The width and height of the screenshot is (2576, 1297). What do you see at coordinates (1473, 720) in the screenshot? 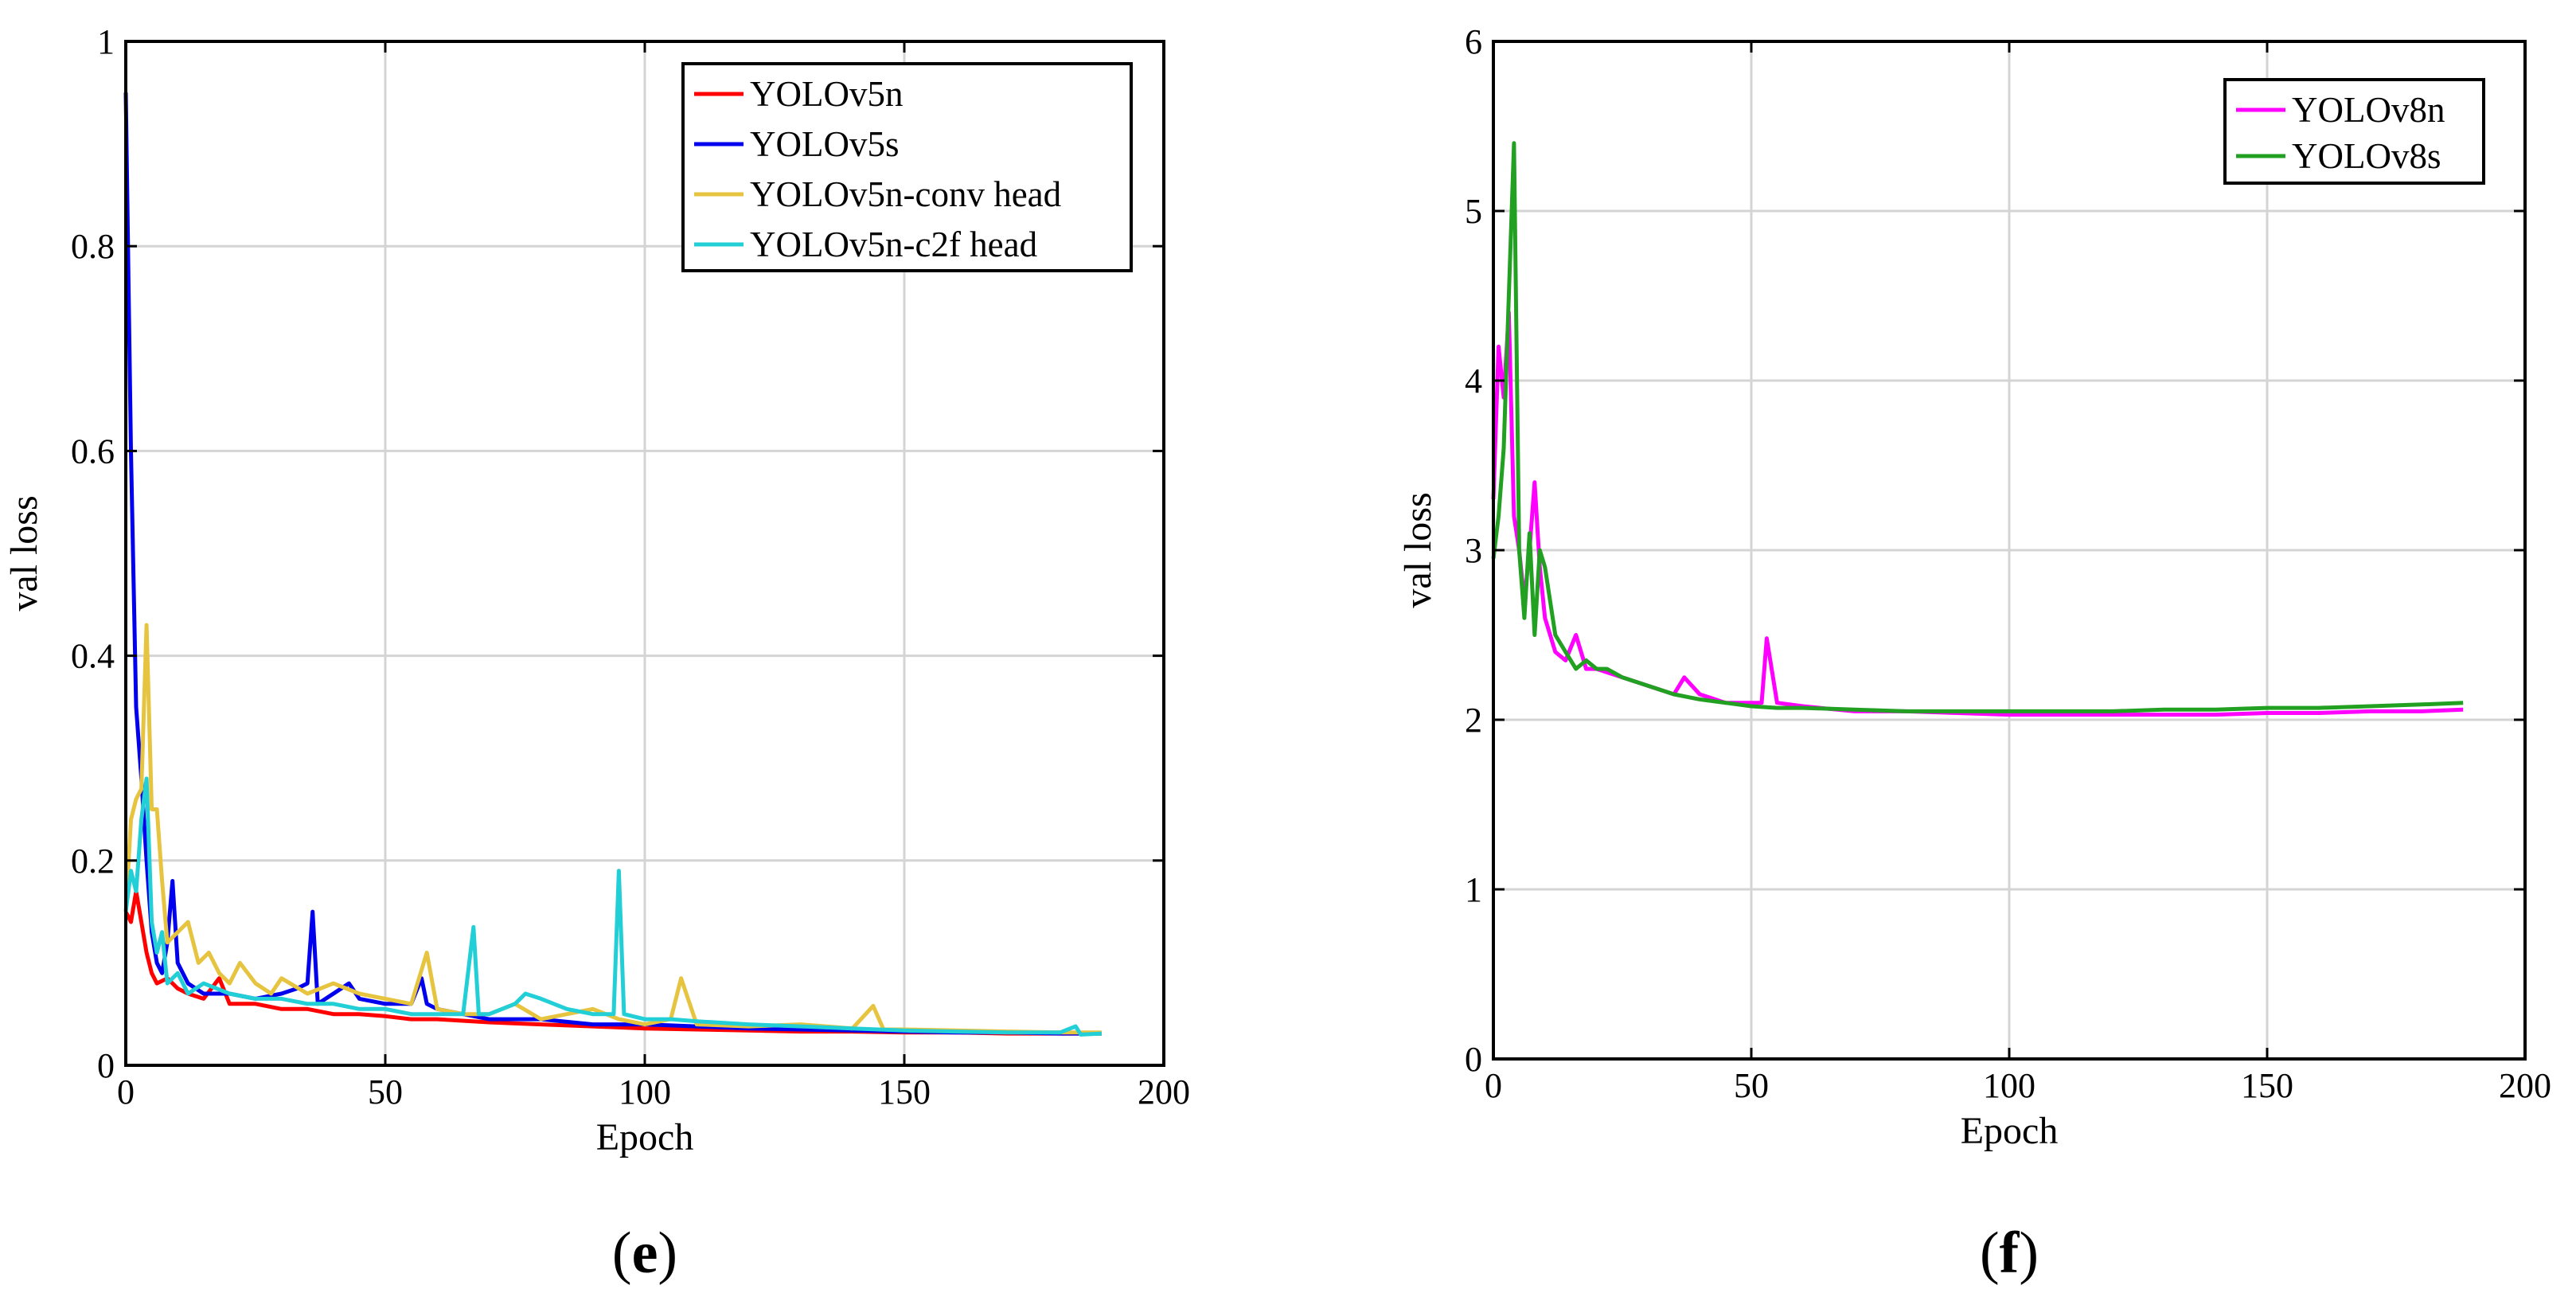
I see `y-tick-label: 2` at bounding box center [1473, 720].